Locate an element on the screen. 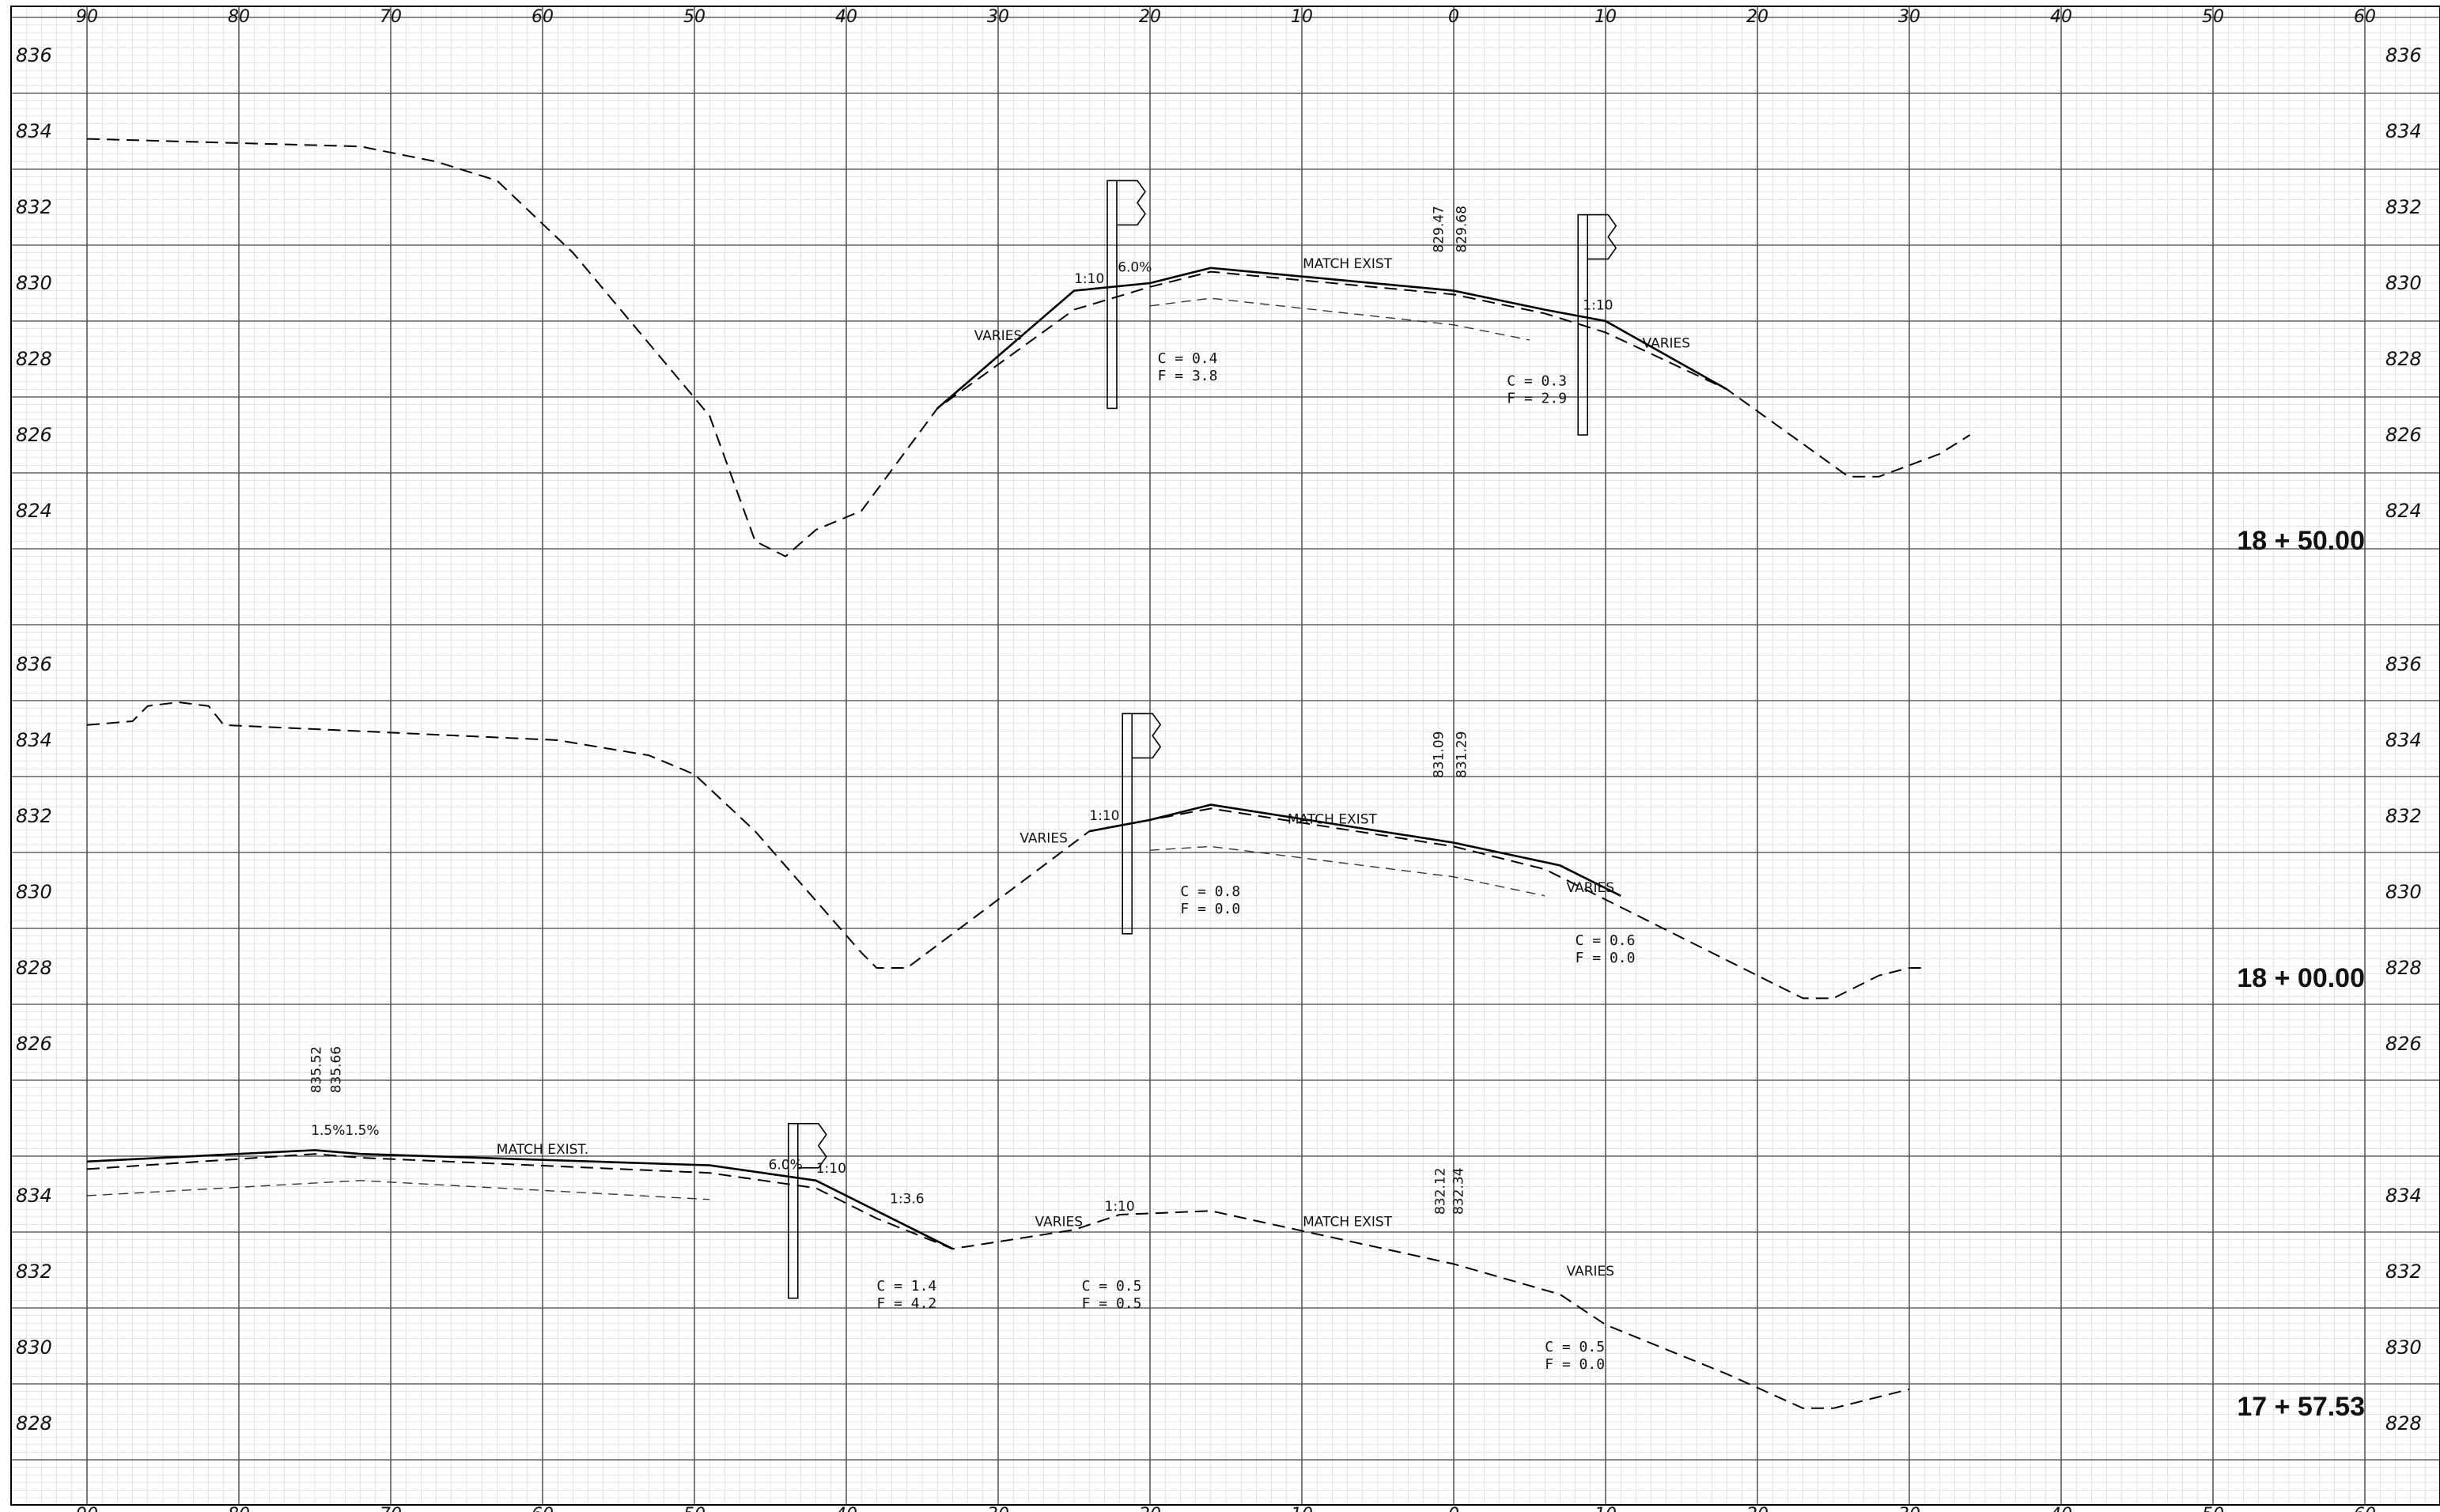 The height and width of the screenshot is (1512, 2440). x-tick-label-bottom: 50 is located at coordinates (2213, 1508).